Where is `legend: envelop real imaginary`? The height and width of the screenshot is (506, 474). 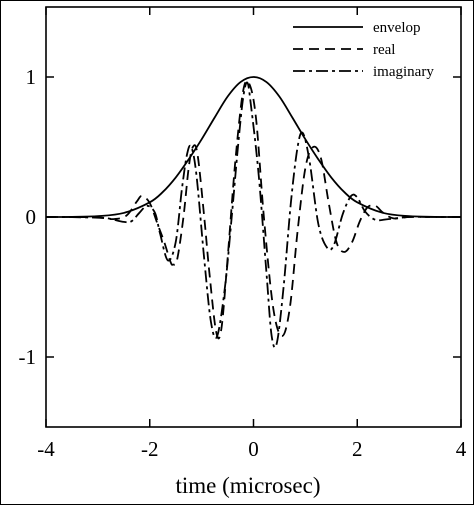
legend: envelop real imaginary is located at coordinates (363, 50).